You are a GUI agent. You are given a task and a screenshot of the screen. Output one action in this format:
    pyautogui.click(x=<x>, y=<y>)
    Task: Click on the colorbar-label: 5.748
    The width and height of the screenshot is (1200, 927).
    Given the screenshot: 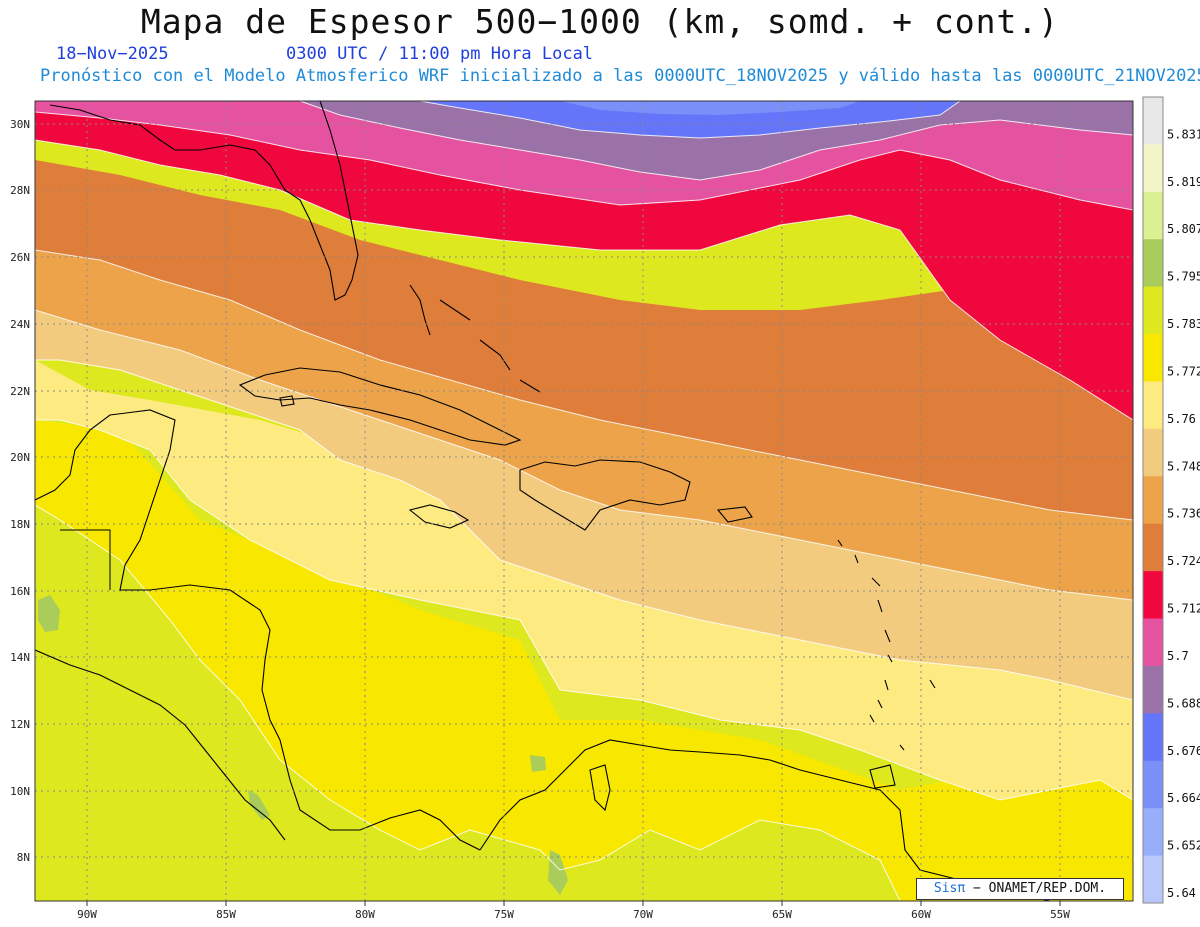 What is the action you would take?
    pyautogui.click(x=1183, y=466)
    